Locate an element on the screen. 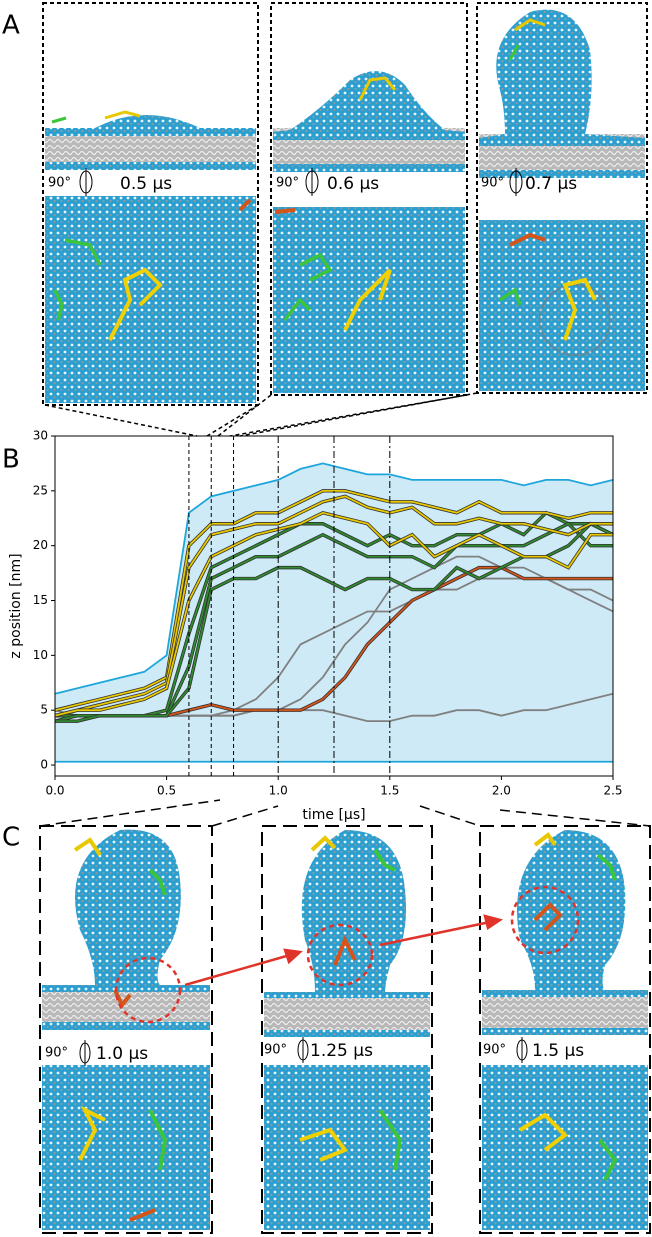 The height and width of the screenshot is (1237, 652). time-label: 1.0 µs is located at coordinates (122, 1054).